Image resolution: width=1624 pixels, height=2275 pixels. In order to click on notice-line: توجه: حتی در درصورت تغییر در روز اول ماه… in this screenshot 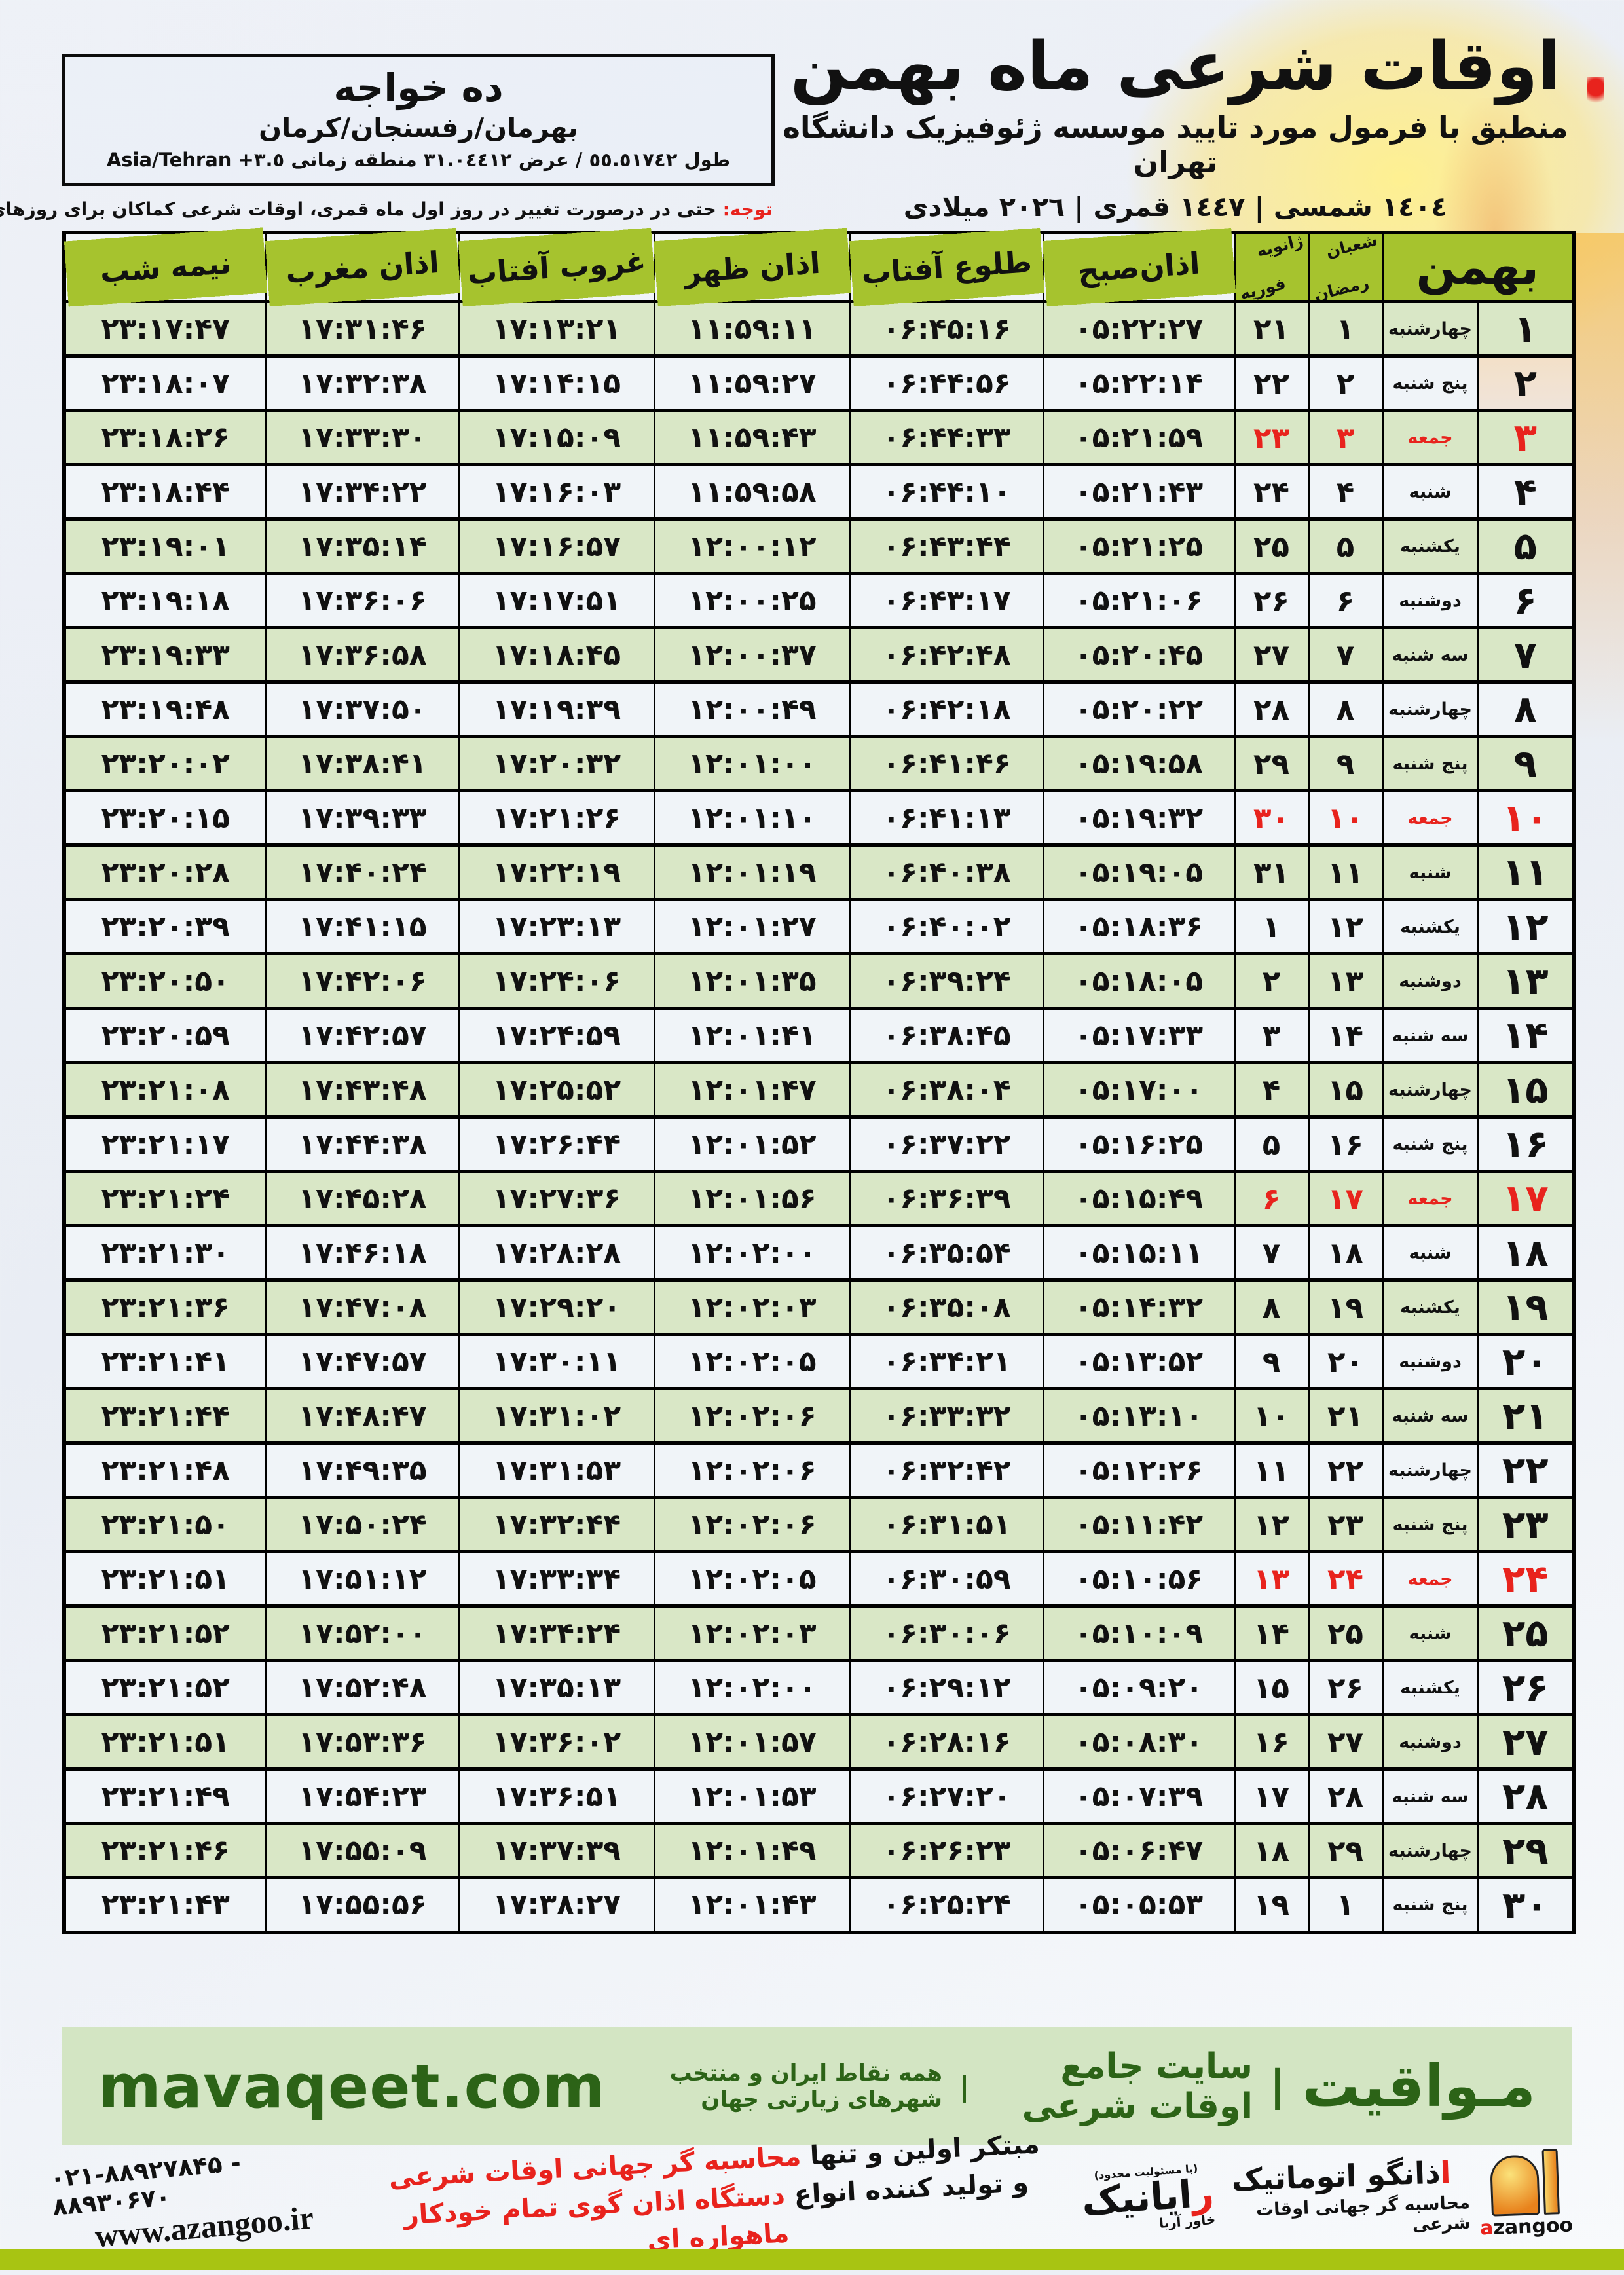, I will do `click(386, 209)`.